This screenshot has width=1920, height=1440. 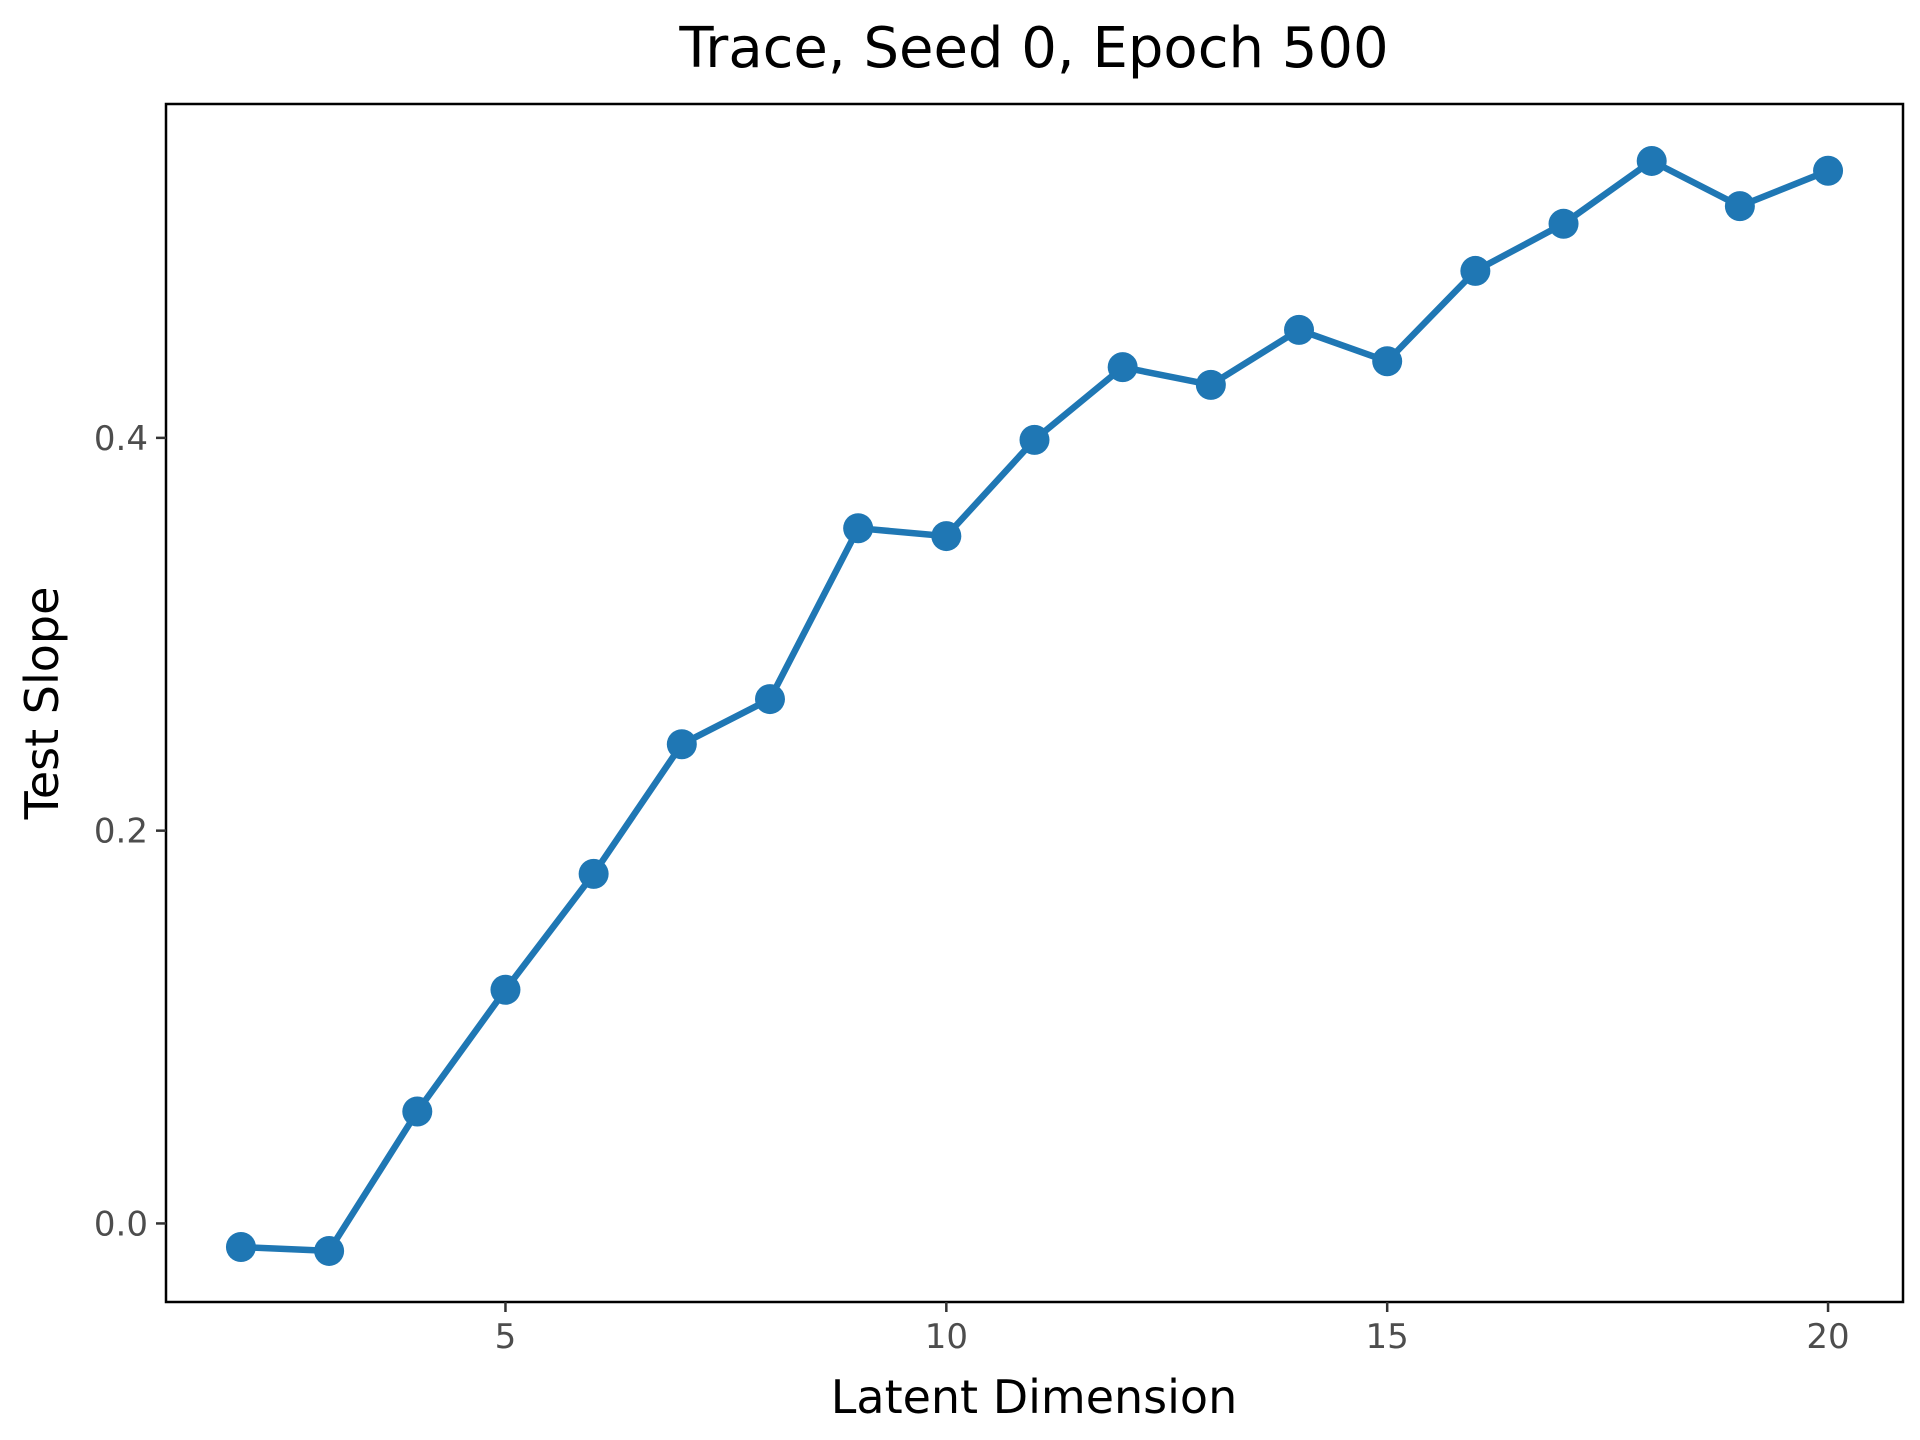 What do you see at coordinates (1034, 1397) in the screenshot?
I see `x-axis-label: Latent Dimension` at bounding box center [1034, 1397].